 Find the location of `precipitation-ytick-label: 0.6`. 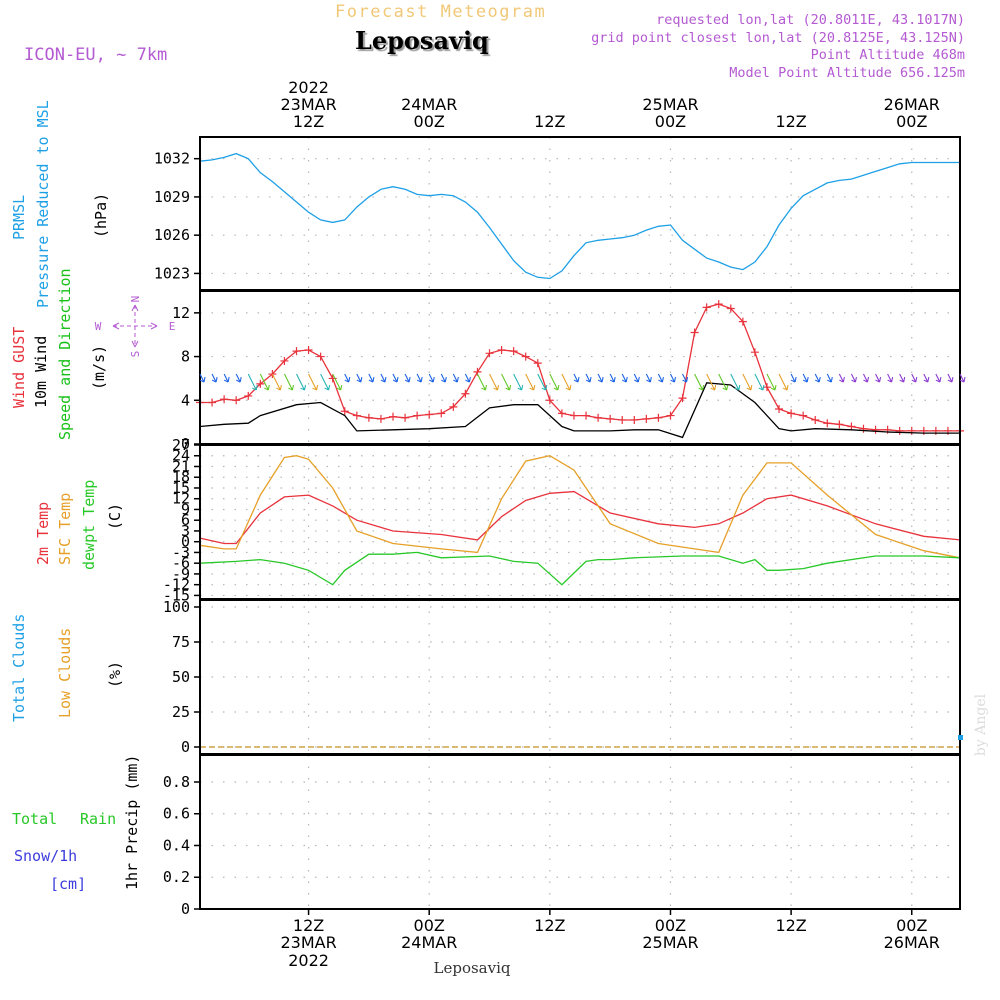

precipitation-ytick-label: 0.6 is located at coordinates (176, 814).